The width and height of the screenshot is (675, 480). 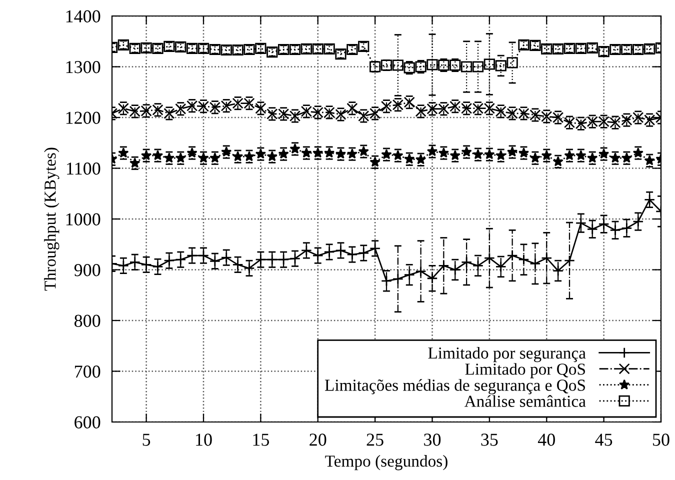 I want to click on x-tick-label: 15, so click(x=261, y=440).